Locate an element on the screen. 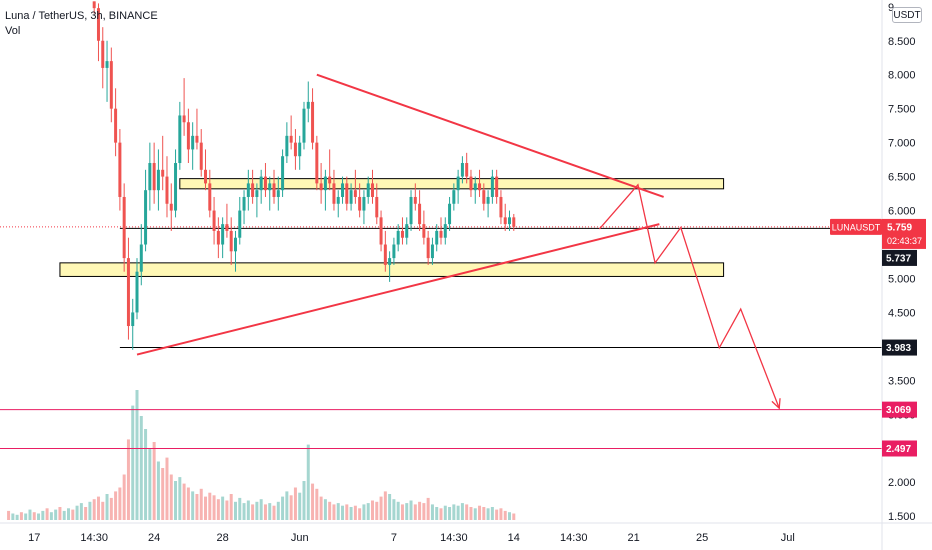 This screenshot has height=550, width=932. y-tick-label: 1.500 is located at coordinates (902, 517).